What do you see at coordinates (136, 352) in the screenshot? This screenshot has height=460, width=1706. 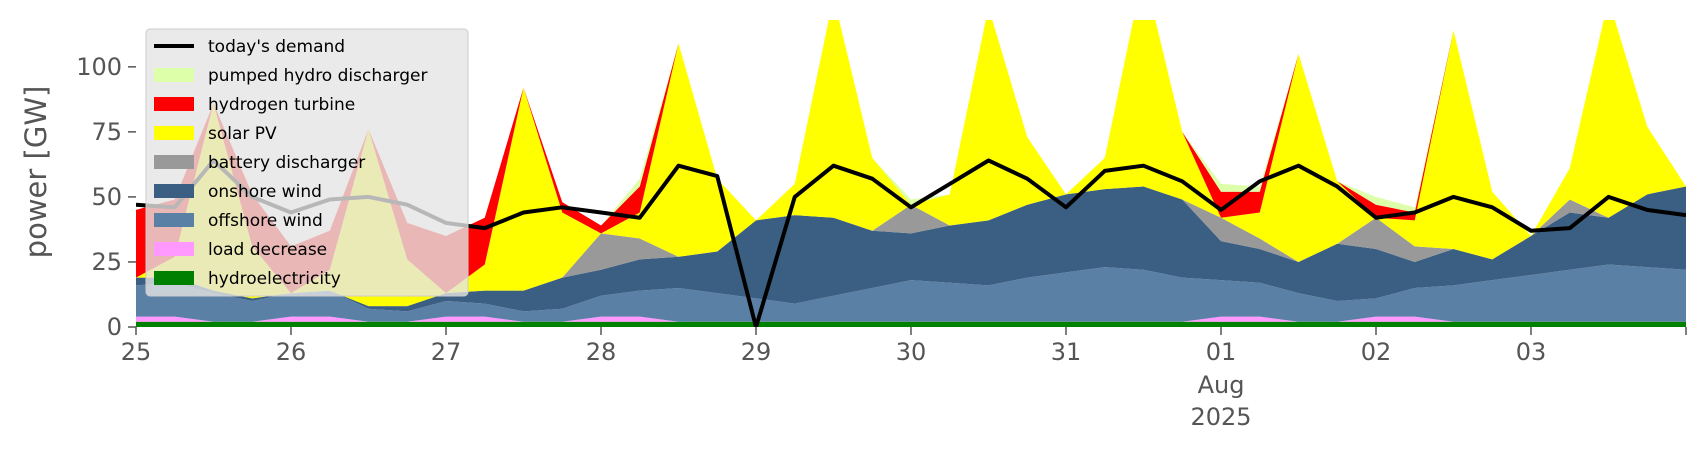 I see `x-tick-label: 25` at bounding box center [136, 352].